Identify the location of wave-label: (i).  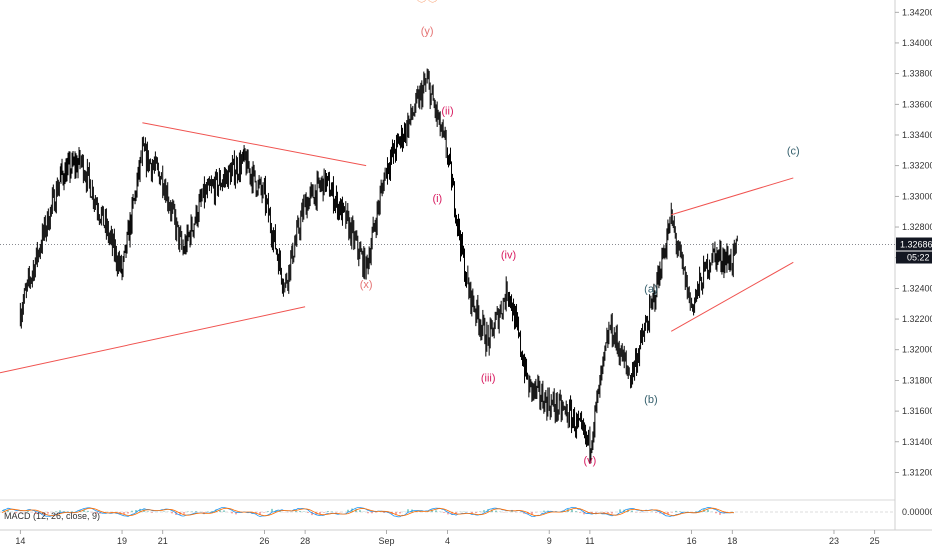
(437, 199).